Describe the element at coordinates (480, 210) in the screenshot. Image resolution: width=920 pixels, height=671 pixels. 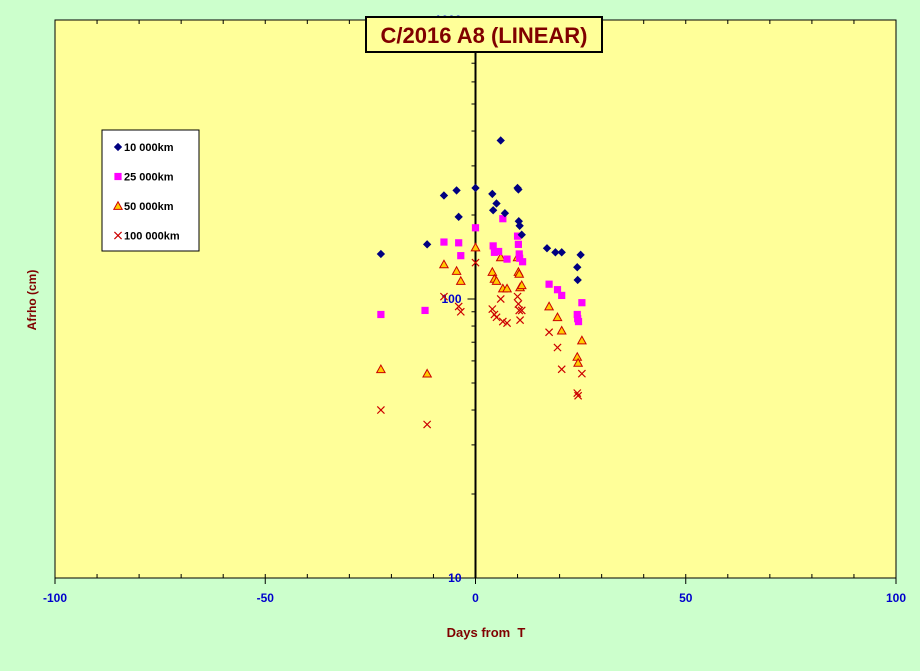
I see `series-10000km` at that location.